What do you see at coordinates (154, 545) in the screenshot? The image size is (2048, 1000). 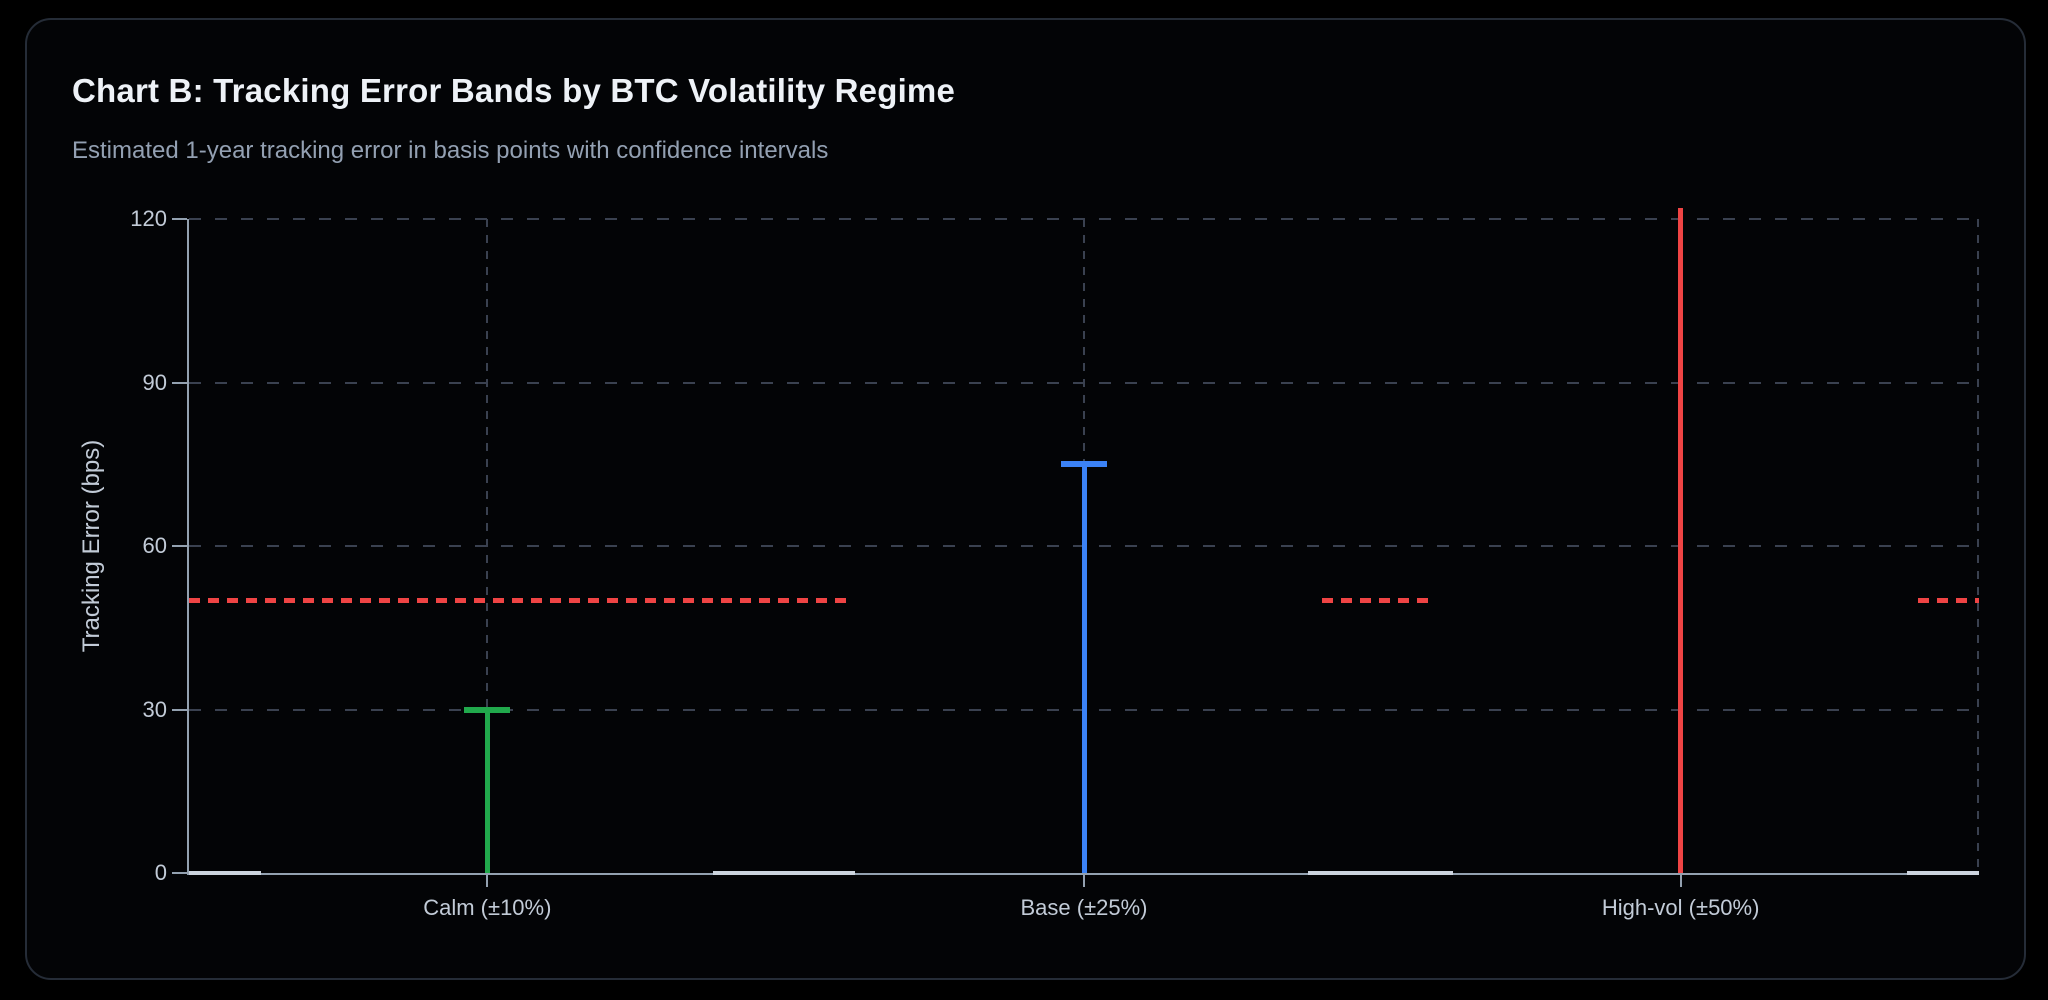 I see `y-tick-label: 60` at bounding box center [154, 545].